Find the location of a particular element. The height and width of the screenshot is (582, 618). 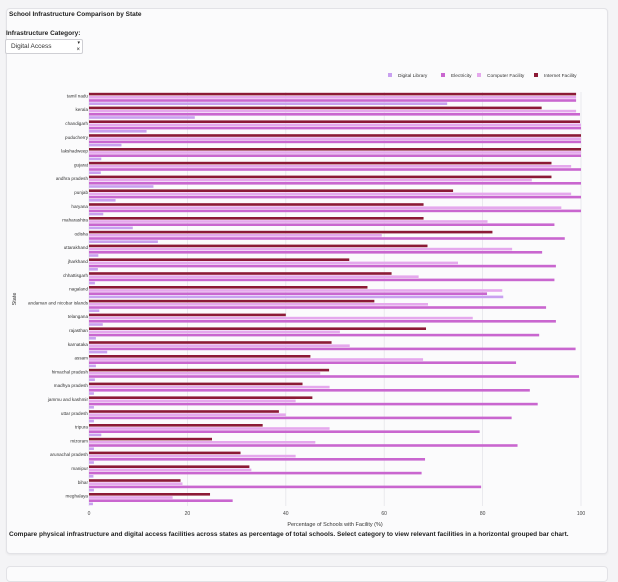

y-tick-label: lakshadweep is located at coordinates (74, 151).